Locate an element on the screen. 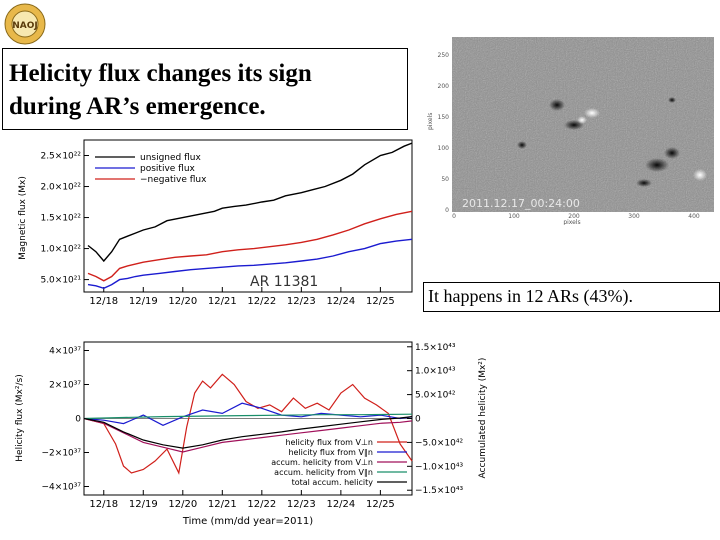 The height and width of the screenshot is (540, 720). flux-x-tick-label: 12/22 is located at coordinates (261, 301).